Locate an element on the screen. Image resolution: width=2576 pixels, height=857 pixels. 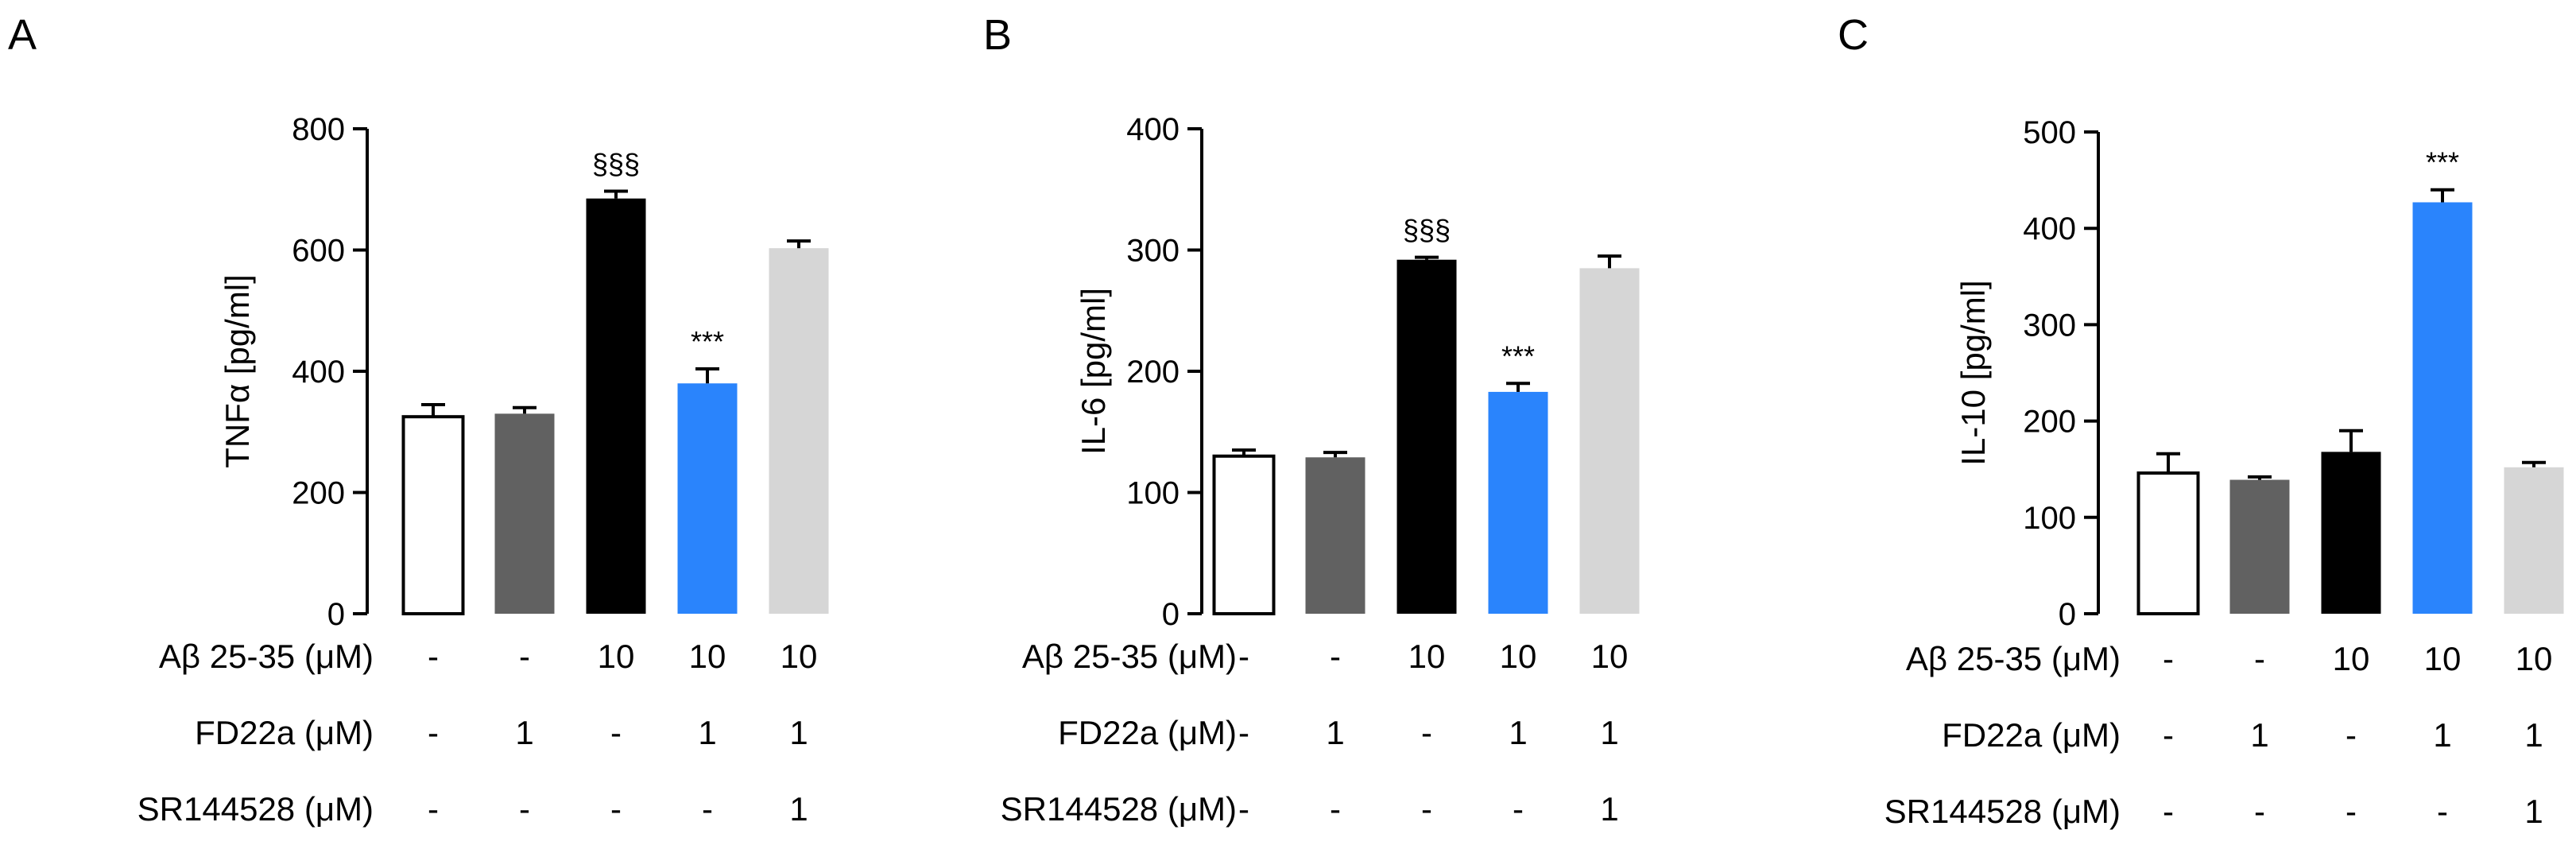
panel-letter: C is located at coordinates (1853, 35).